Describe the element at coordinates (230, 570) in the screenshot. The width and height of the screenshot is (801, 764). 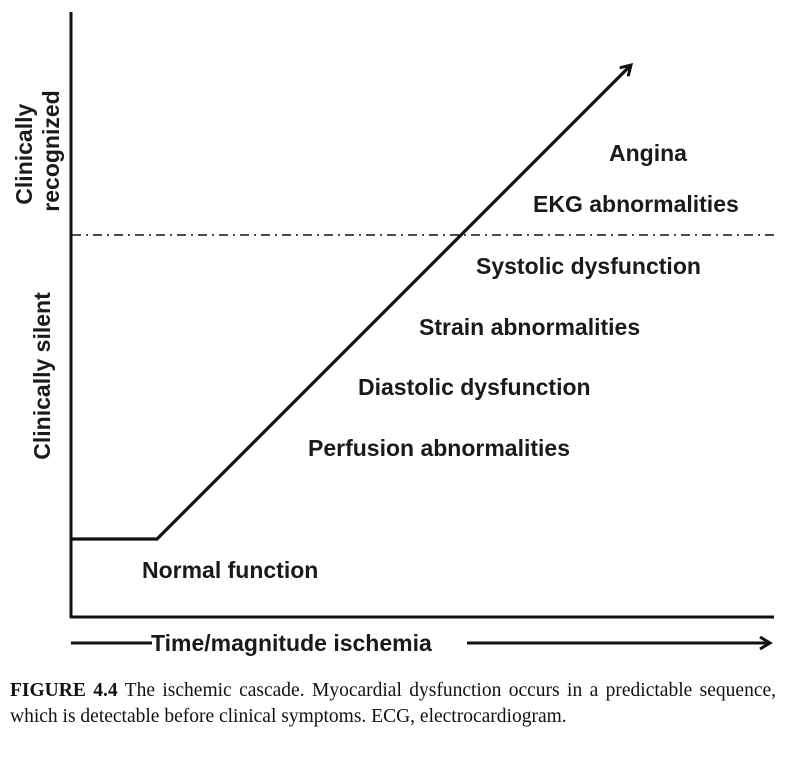
I see `stage-label-normal-function: Normal function` at that location.